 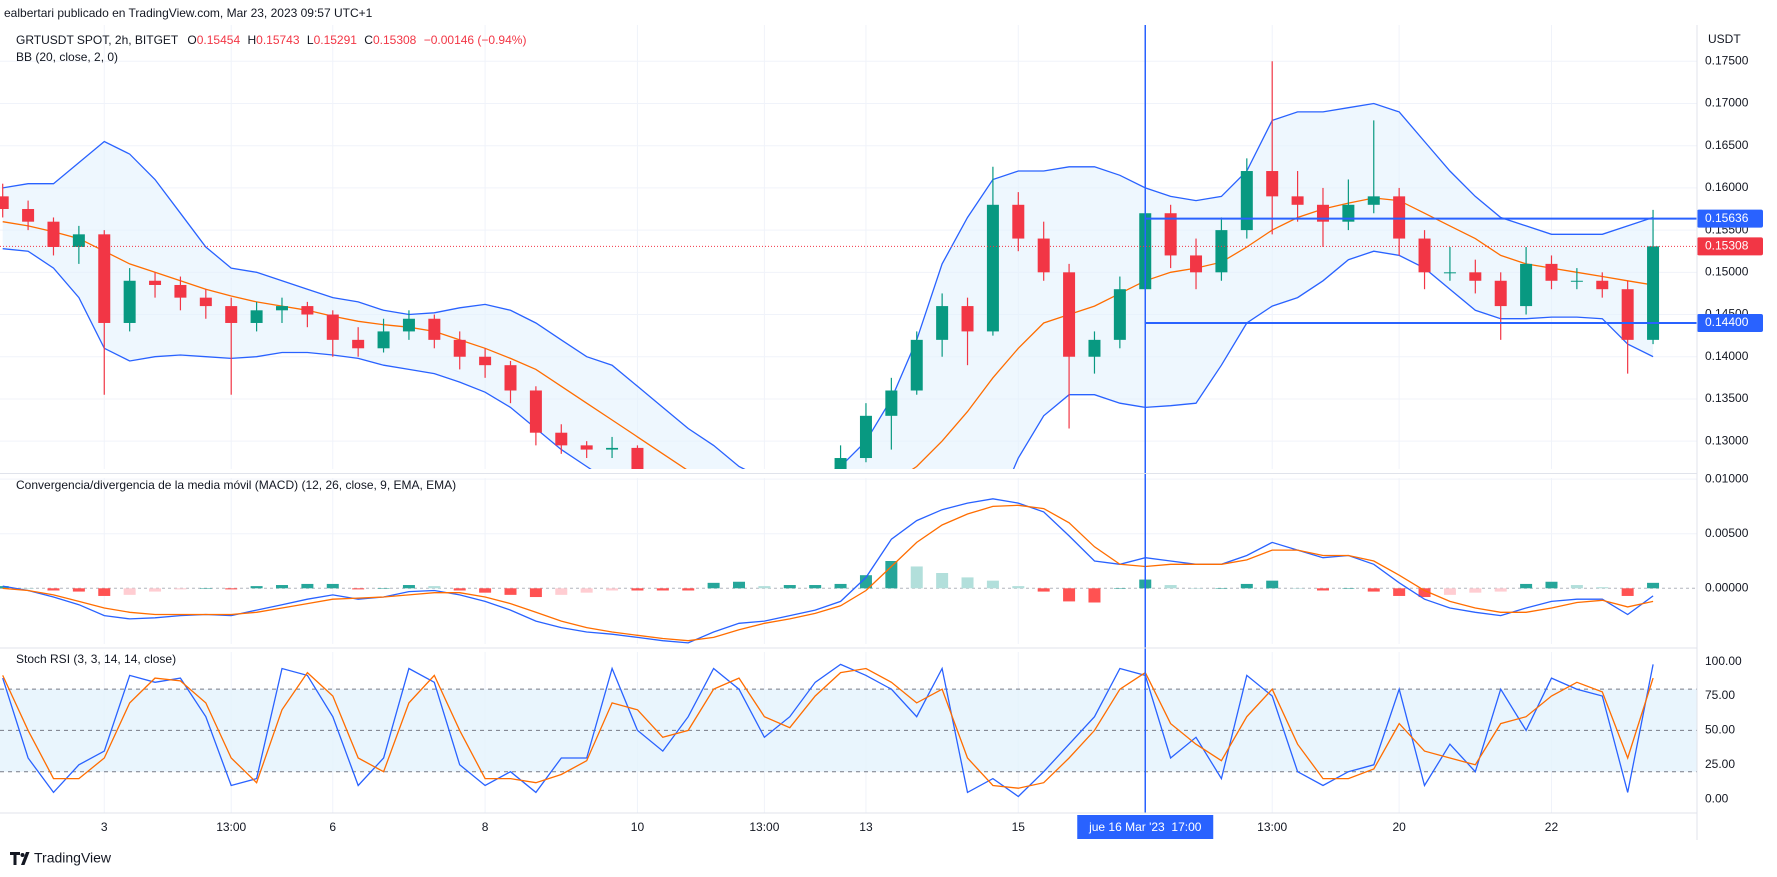 I want to click on ohlc-value: 0.15308, so click(x=395, y=40).